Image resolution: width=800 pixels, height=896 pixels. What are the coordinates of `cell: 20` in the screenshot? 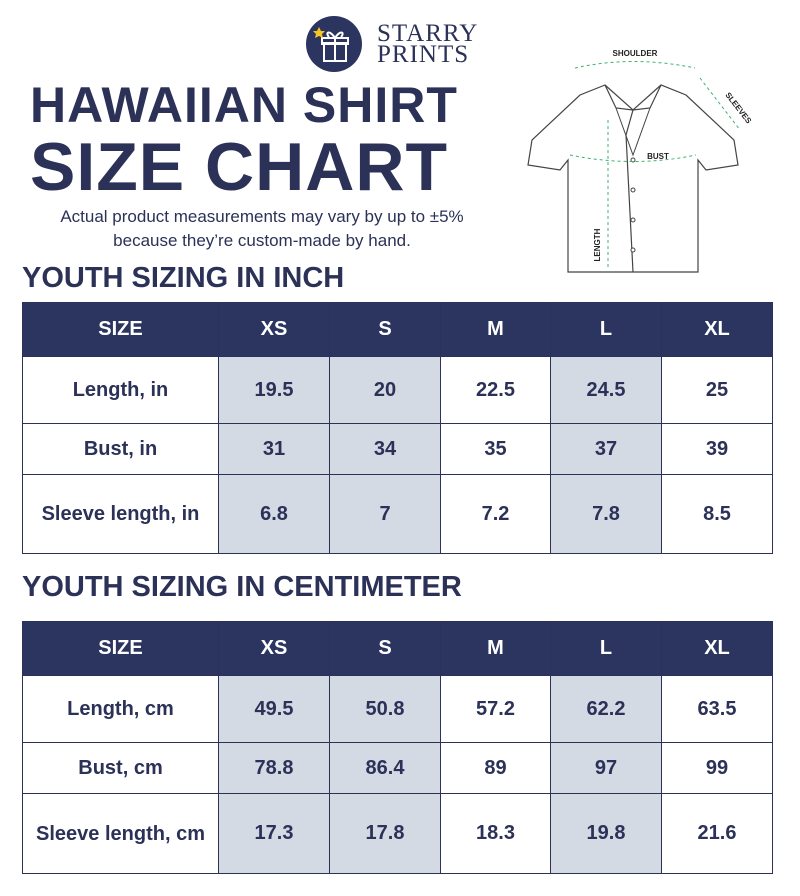 It's located at (385, 390).